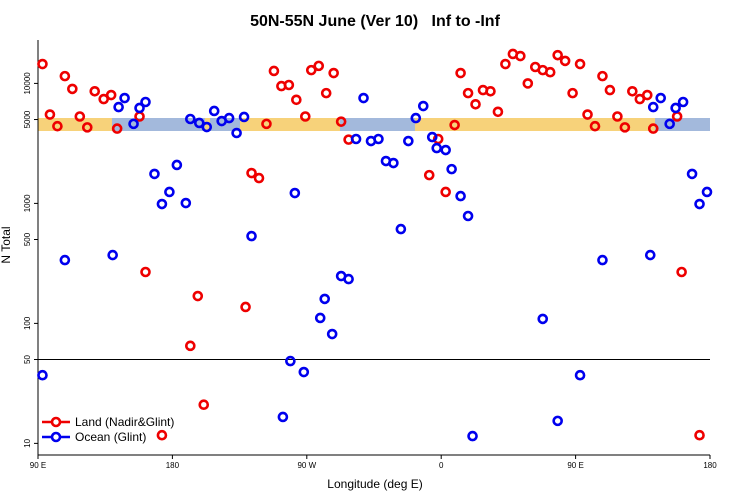  Describe the element at coordinates (441, 465) in the screenshot. I see `x-tick-label: 0` at that location.